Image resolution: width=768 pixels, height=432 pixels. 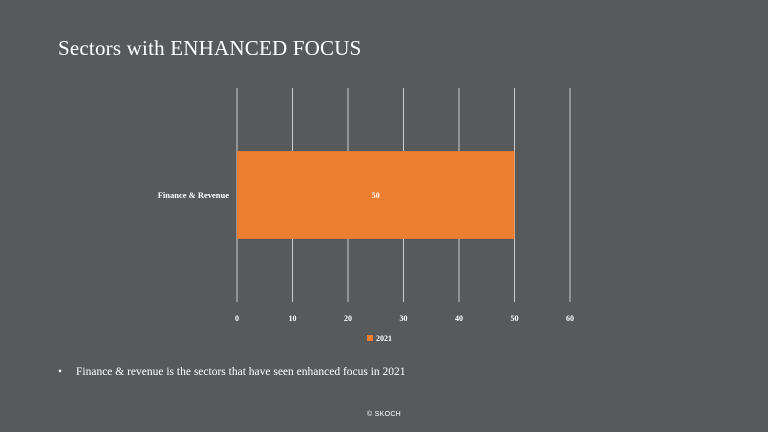 What do you see at coordinates (384, 414) in the screenshot?
I see `footer-copyright: © SKOCH` at bounding box center [384, 414].